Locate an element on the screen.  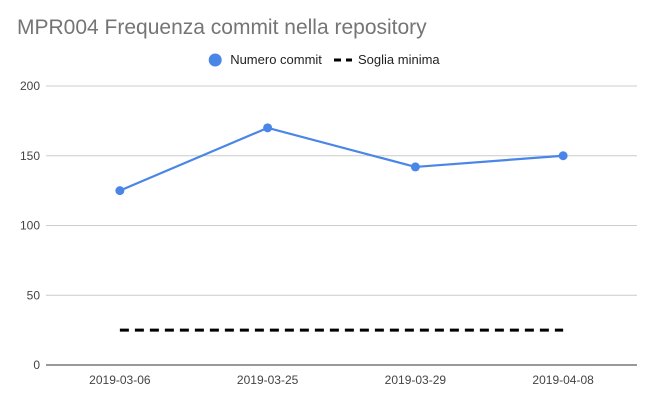
x-tick-label: 2019-03-29 is located at coordinates (416, 380).